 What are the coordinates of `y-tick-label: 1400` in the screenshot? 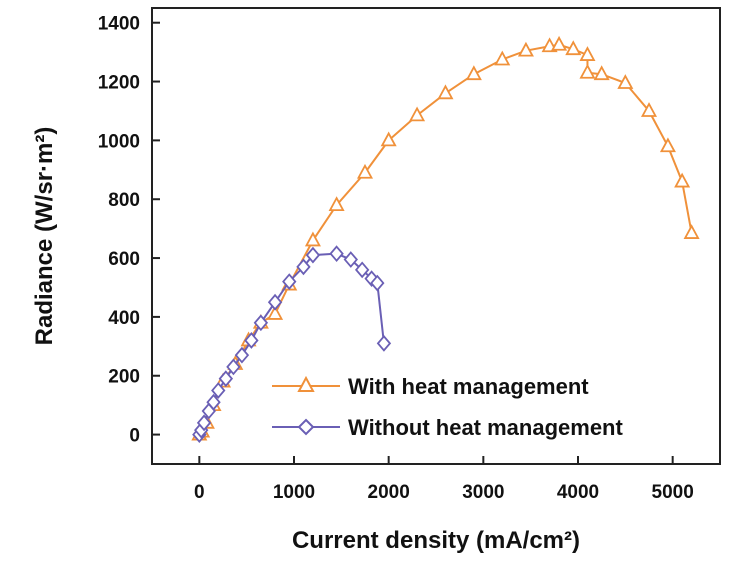 It's located at (119, 24).